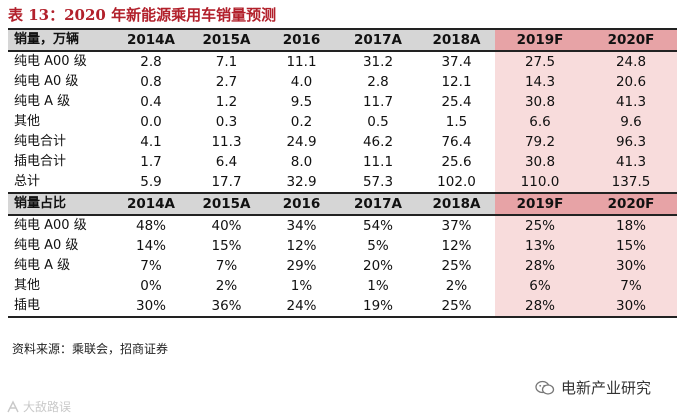  What do you see at coordinates (61, 307) in the screenshot?
I see `row-label: 插电` at bounding box center [61, 307].